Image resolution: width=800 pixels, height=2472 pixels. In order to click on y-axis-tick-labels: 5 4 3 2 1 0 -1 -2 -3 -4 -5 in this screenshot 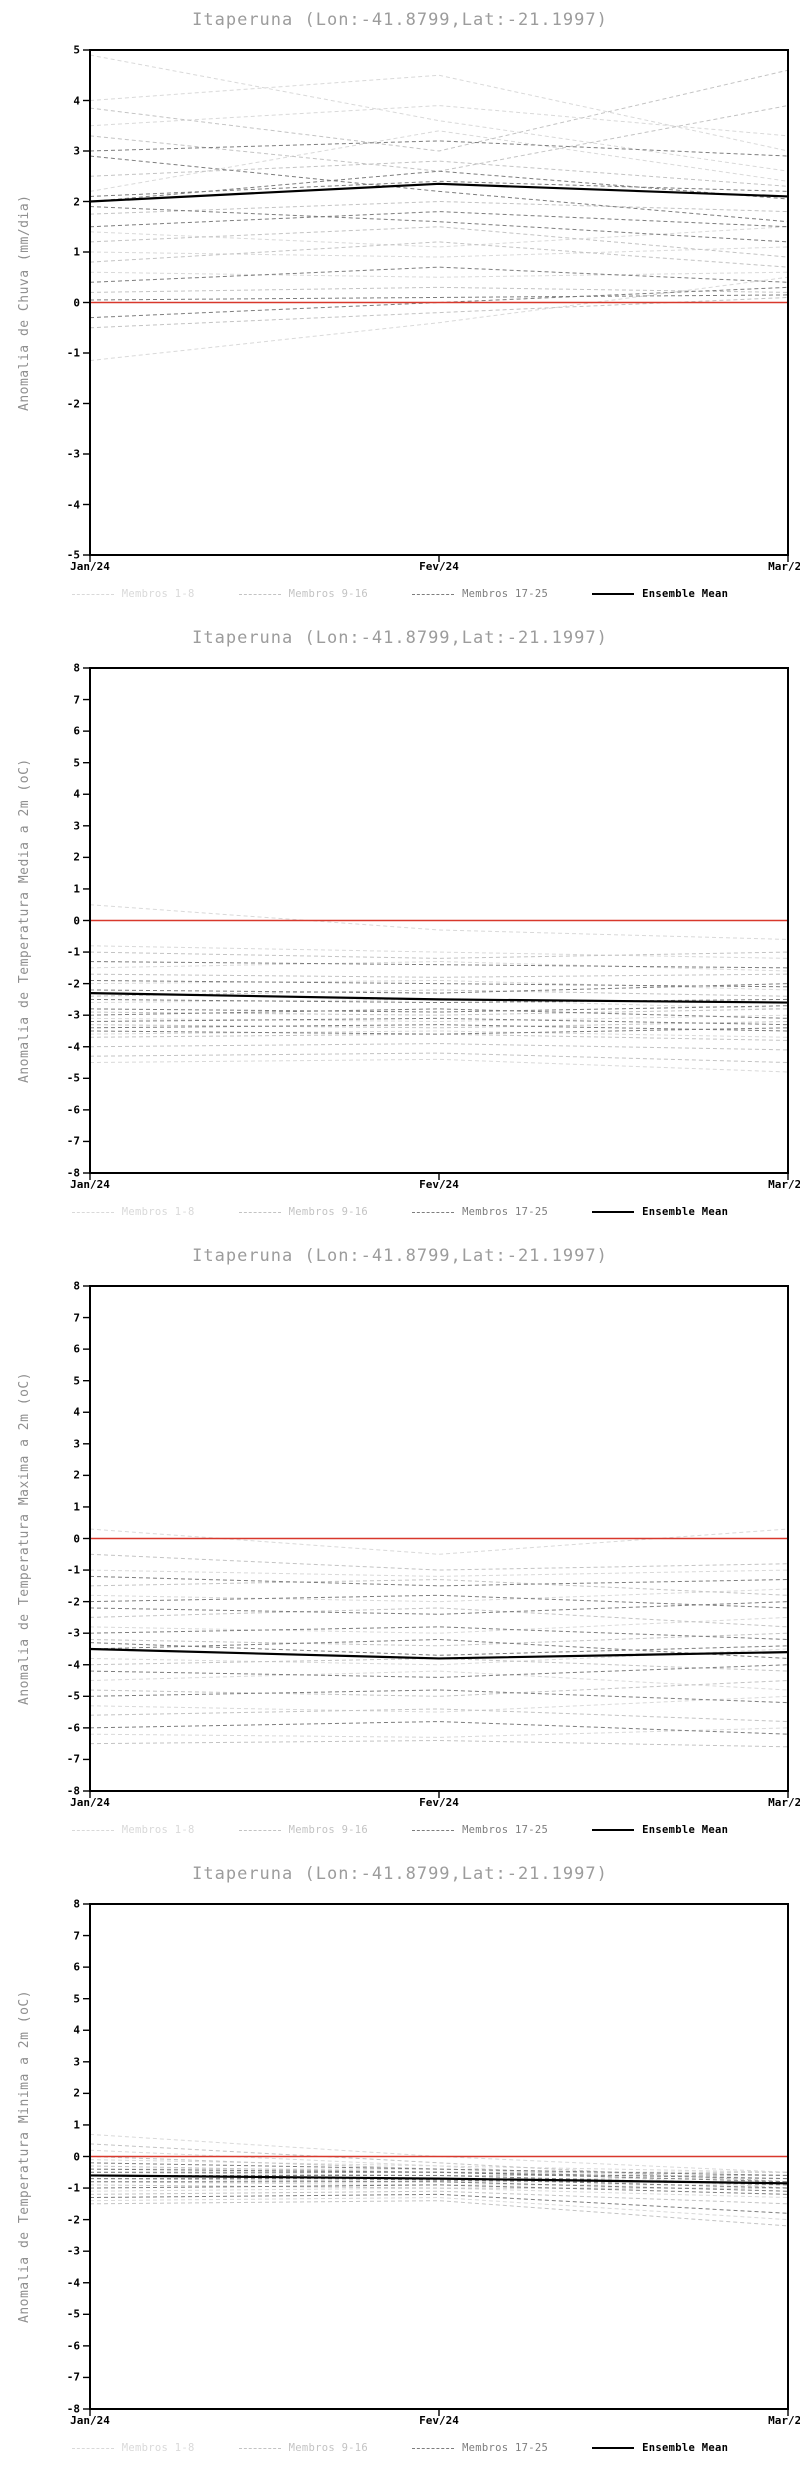, I will do `click(40, 303)`.